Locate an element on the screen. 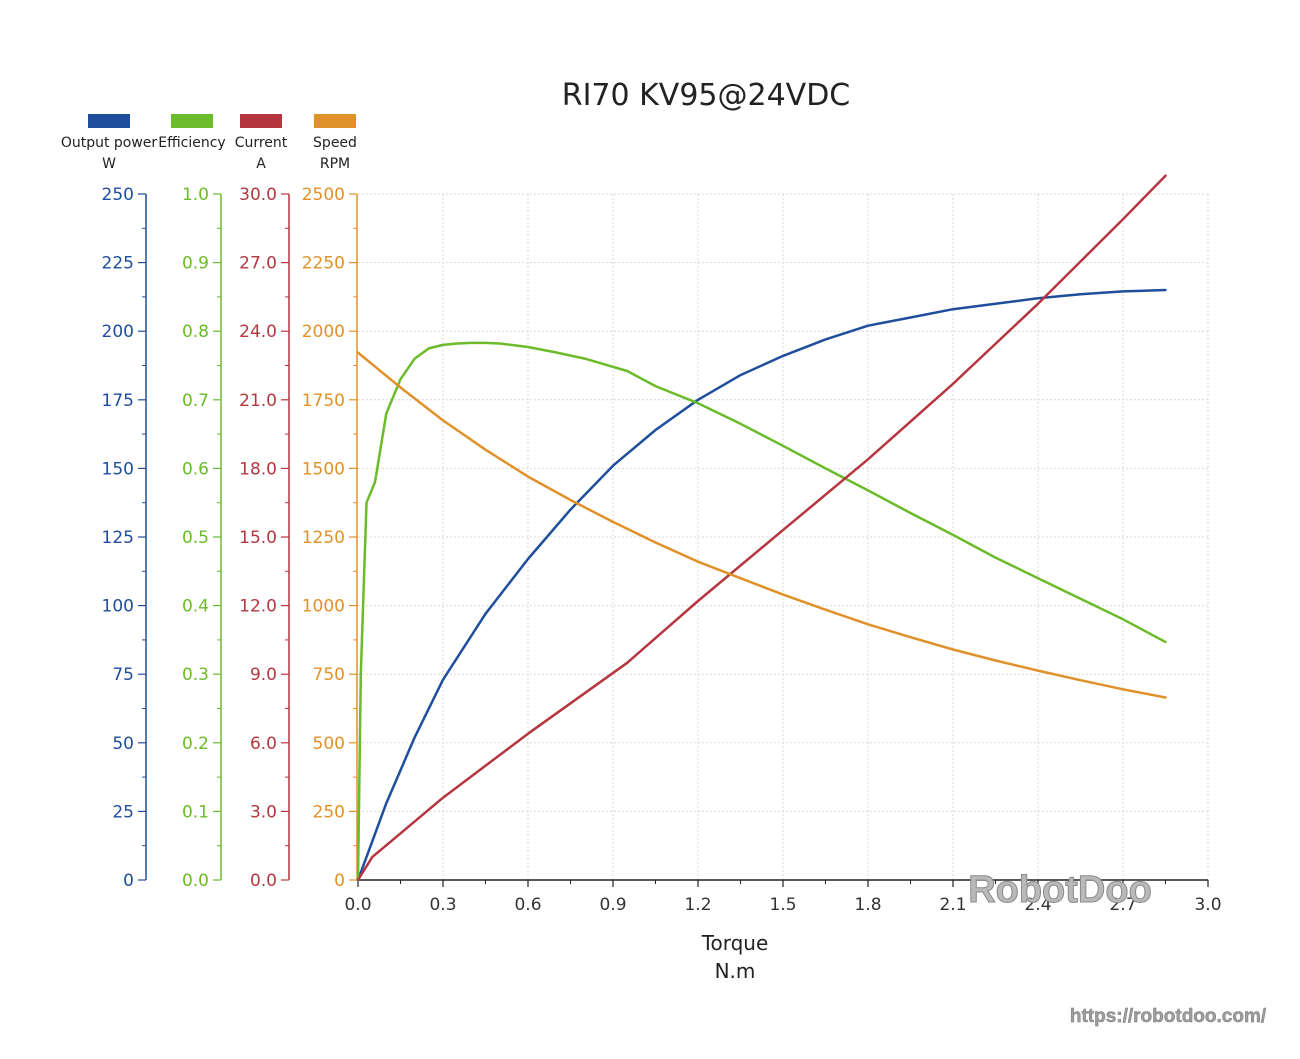  power-tick-label: 175 is located at coordinates (118, 401).